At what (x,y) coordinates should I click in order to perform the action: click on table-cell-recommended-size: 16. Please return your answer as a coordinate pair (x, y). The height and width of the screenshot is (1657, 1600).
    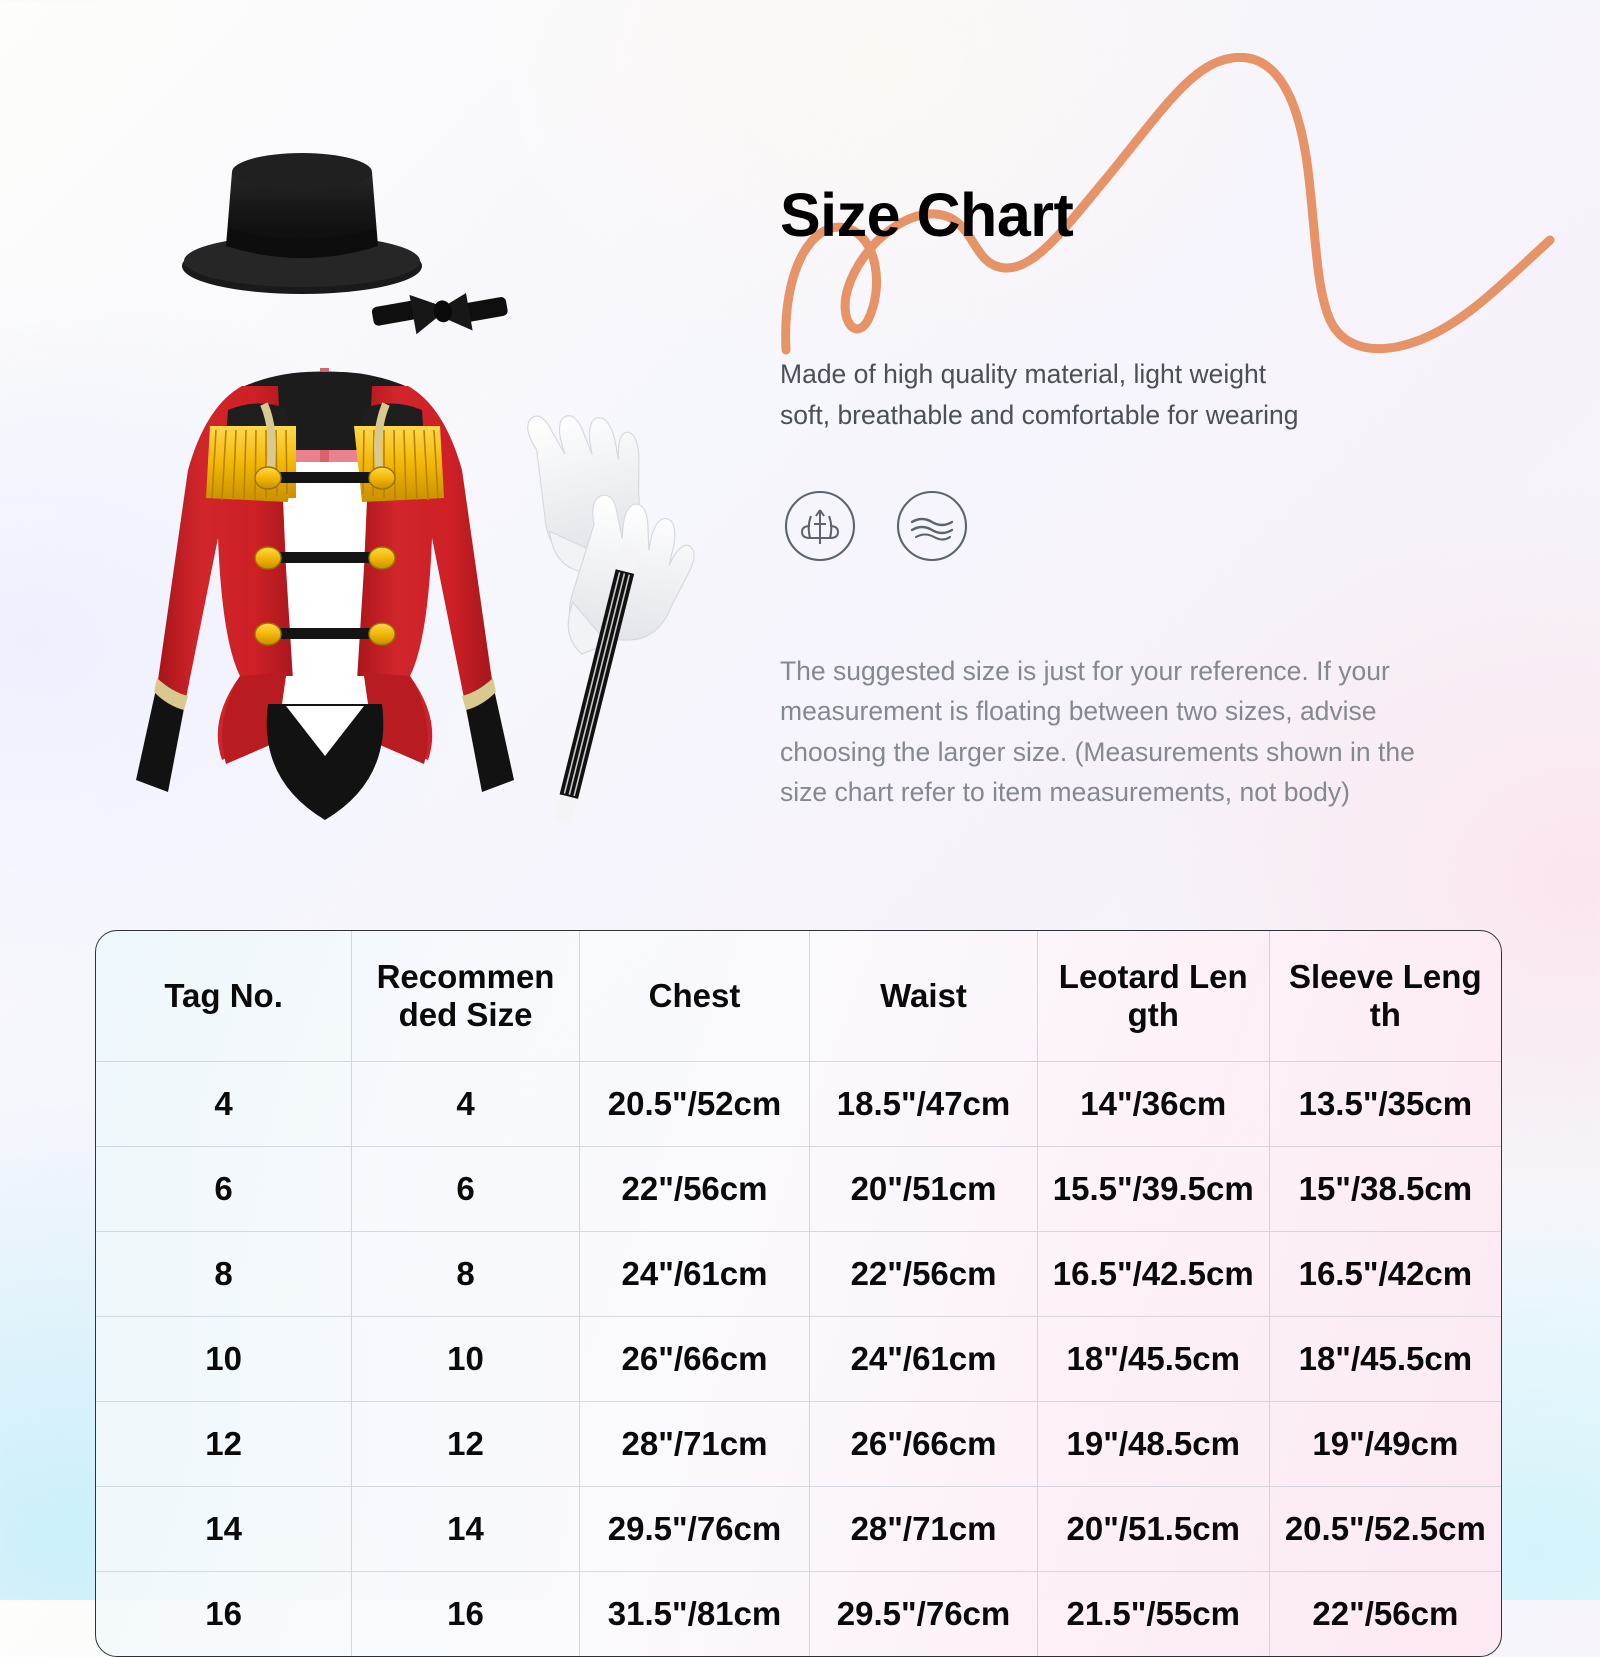
    Looking at the image, I should click on (465, 1613).